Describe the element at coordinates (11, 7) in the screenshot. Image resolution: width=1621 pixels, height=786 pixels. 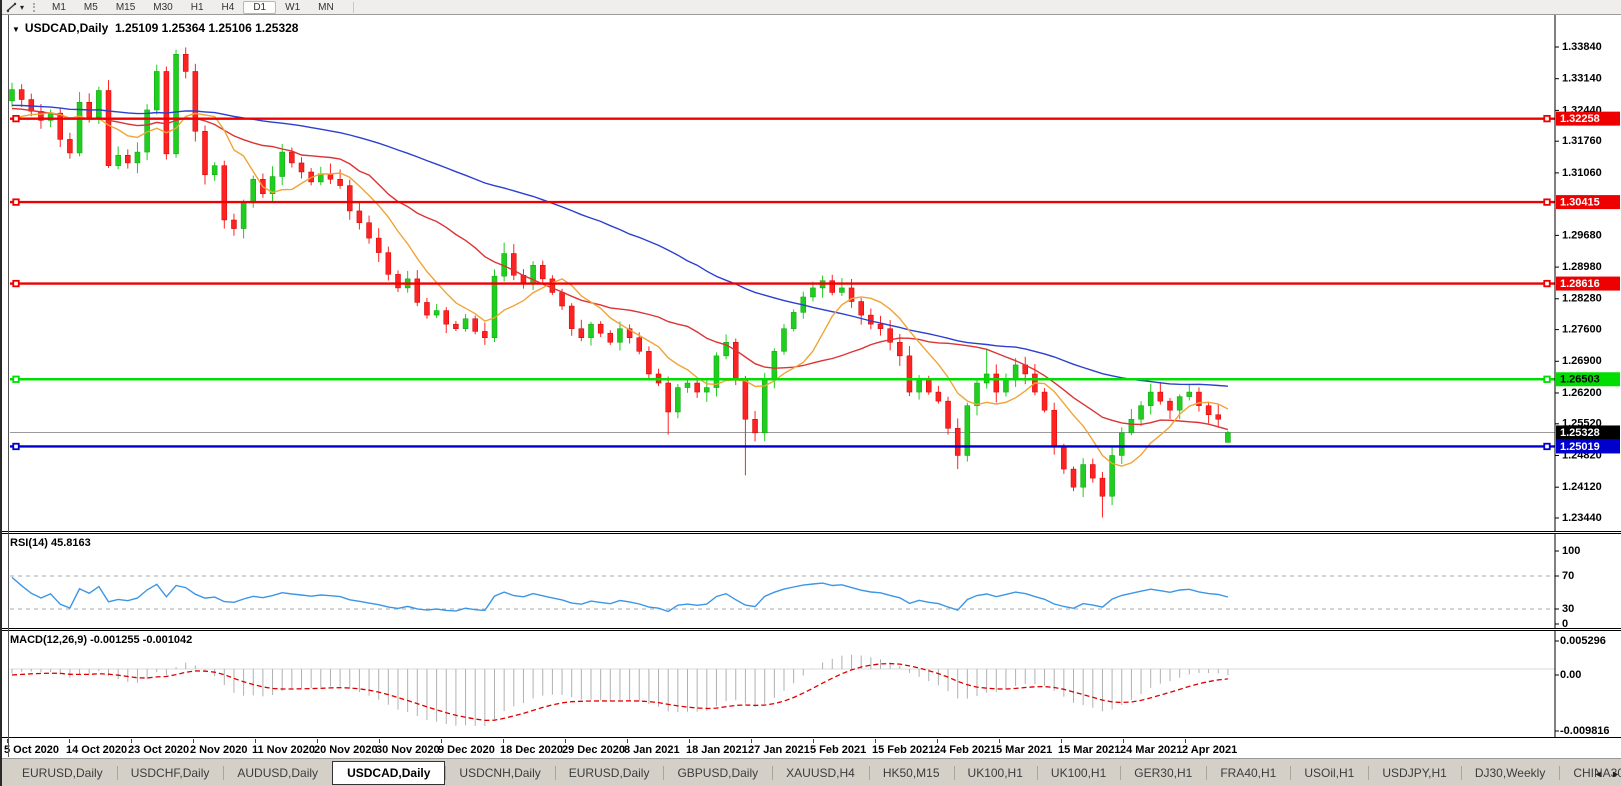
I see `chart-tool-icon` at that location.